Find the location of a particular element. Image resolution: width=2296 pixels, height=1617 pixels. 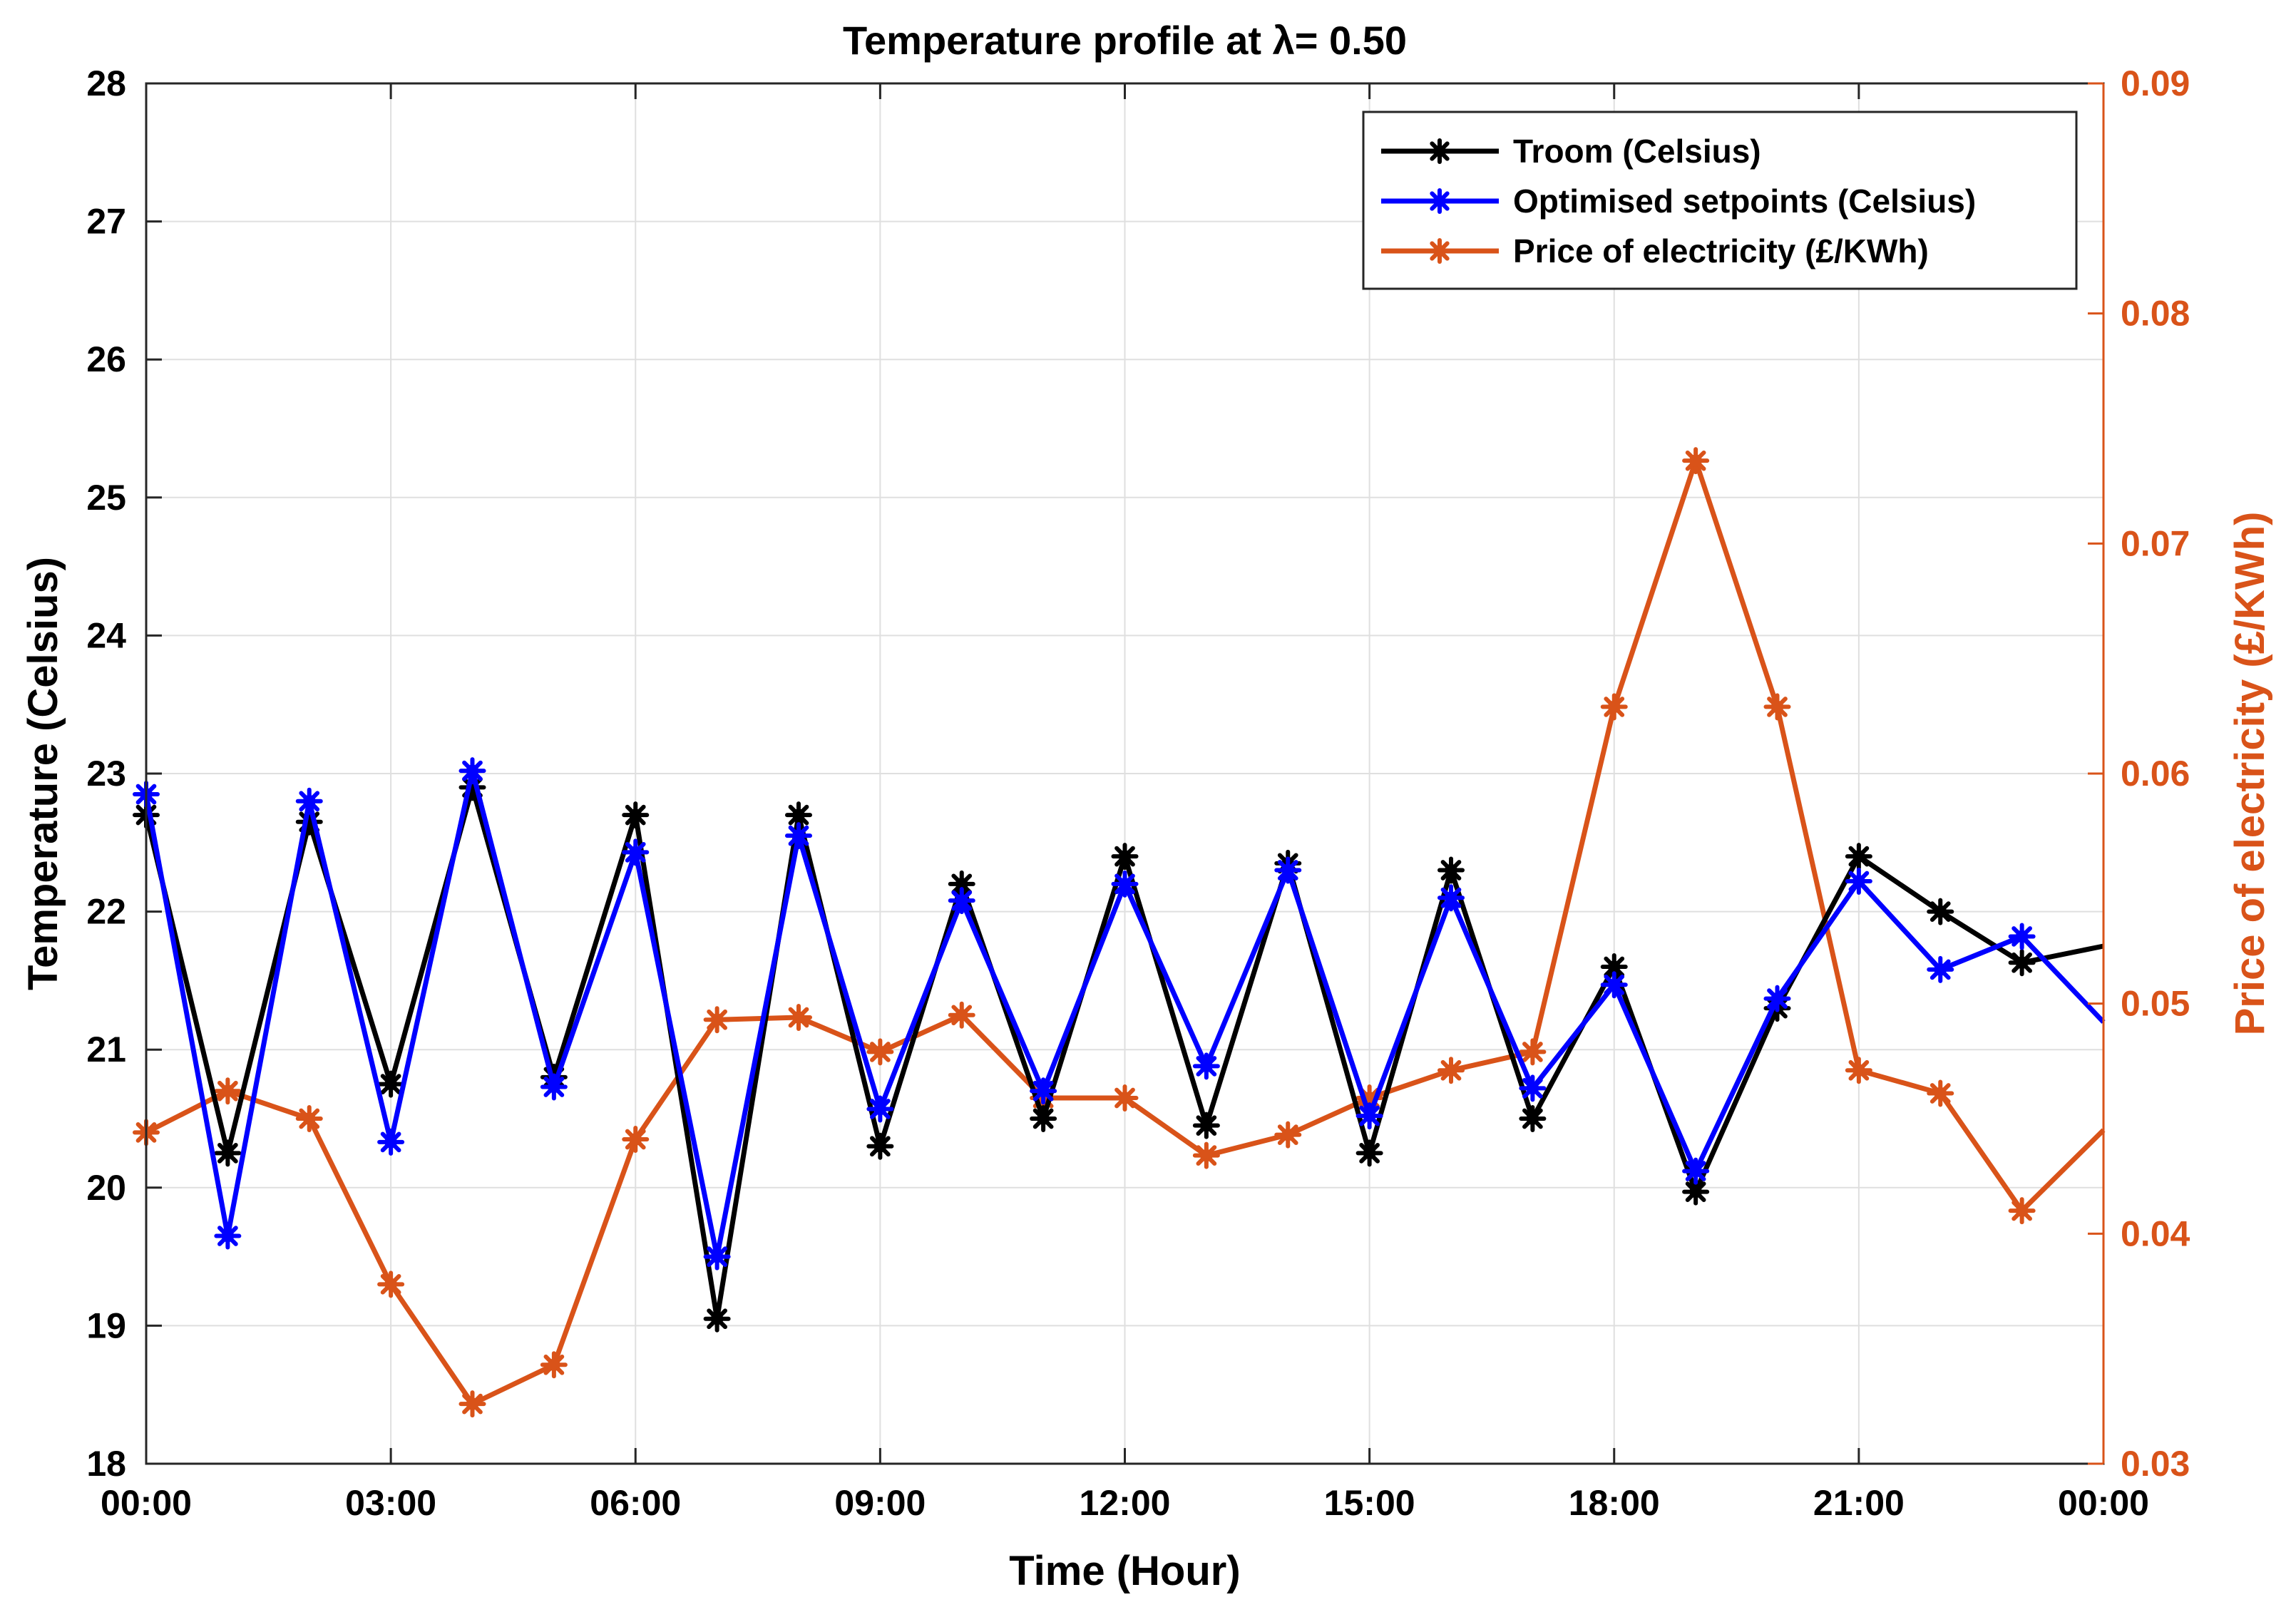

y-tick-label-right: 0.07 is located at coordinates (2155, 543).